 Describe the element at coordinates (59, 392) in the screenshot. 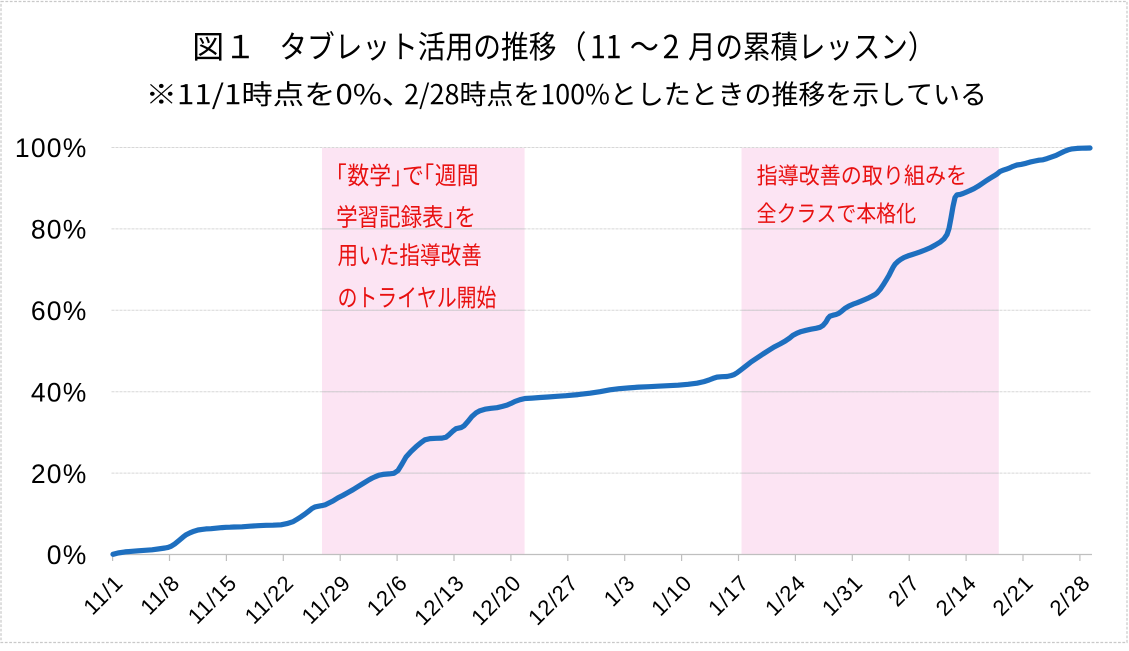

I see `svg-text: 40%` at that location.